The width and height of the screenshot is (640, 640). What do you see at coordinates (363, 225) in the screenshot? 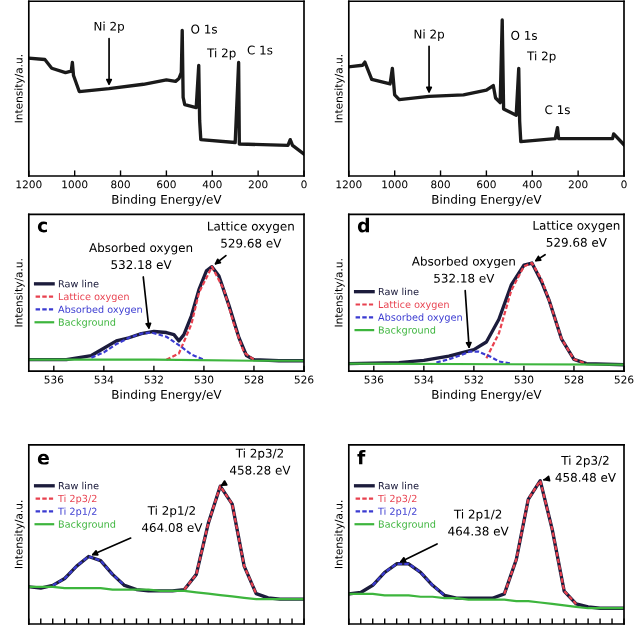
I see `text: d` at bounding box center [363, 225].